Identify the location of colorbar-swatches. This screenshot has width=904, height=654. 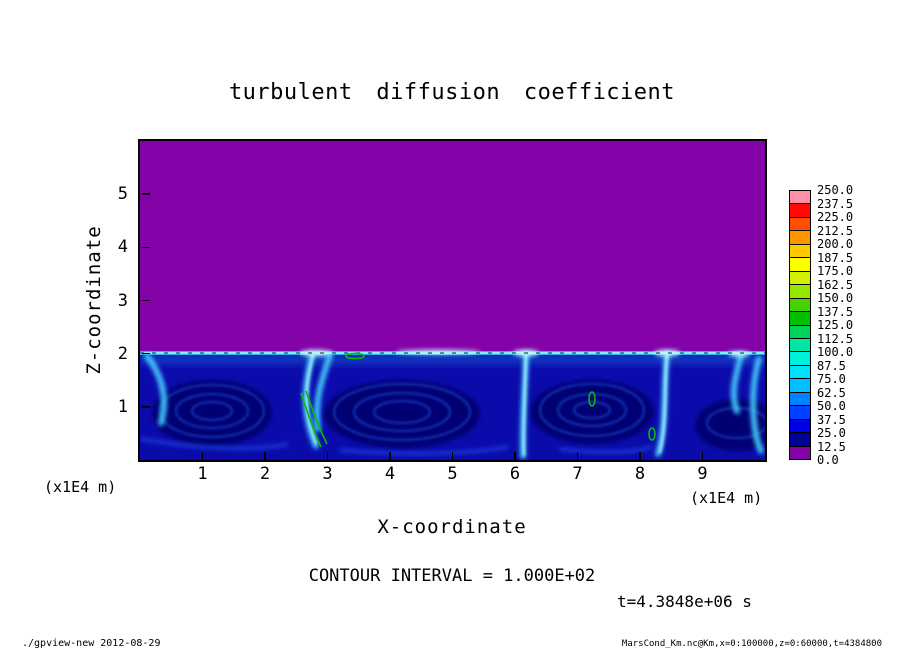
(800, 325).